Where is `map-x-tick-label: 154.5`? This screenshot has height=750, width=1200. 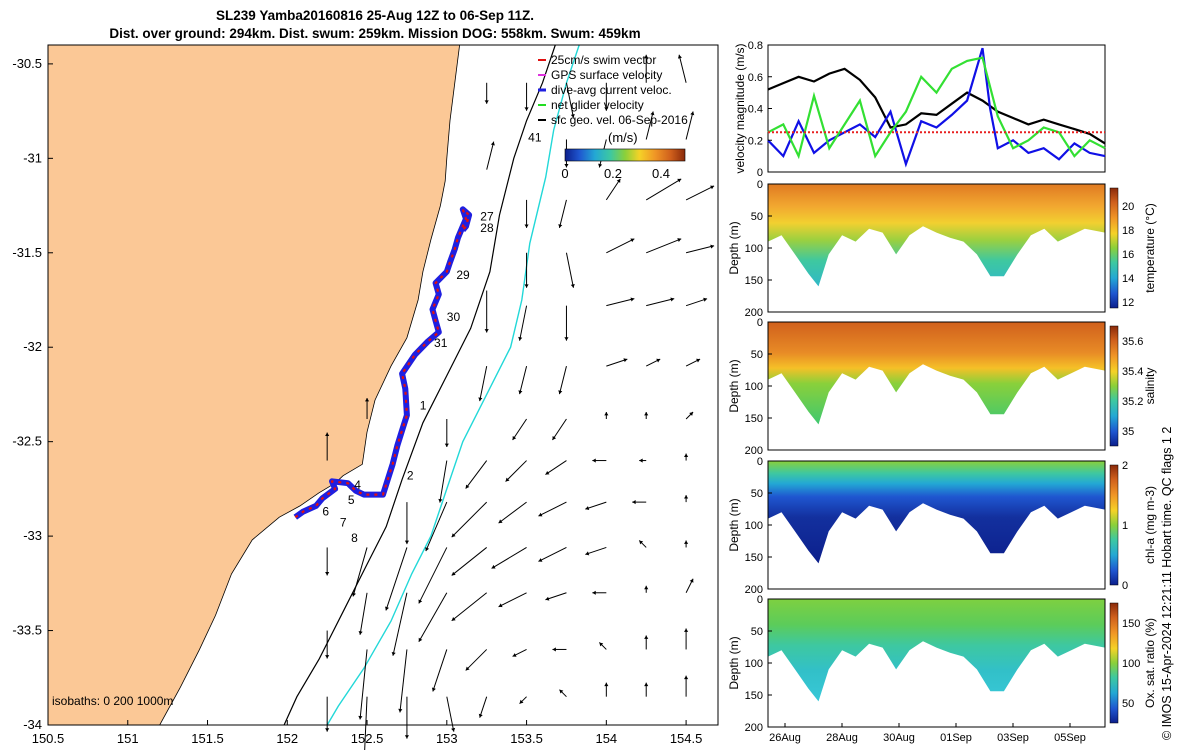 map-x-tick-label: 154.5 is located at coordinates (686, 738).